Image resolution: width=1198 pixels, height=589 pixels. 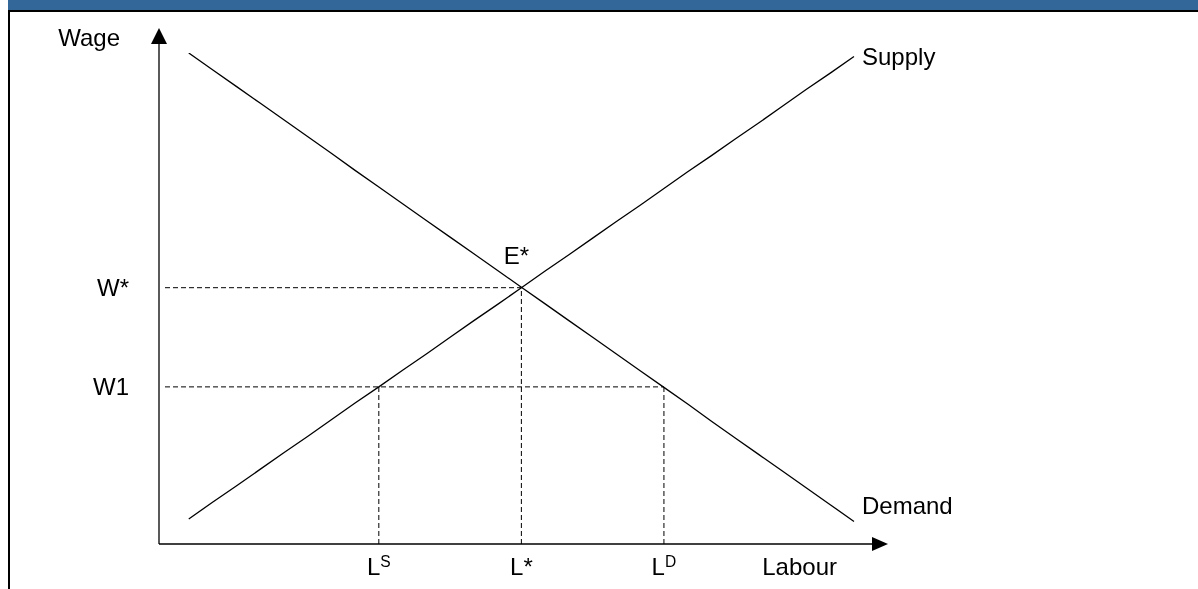 What do you see at coordinates (664, 566) in the screenshot?
I see `x-tick-label: L$^{D}$` at bounding box center [664, 566].